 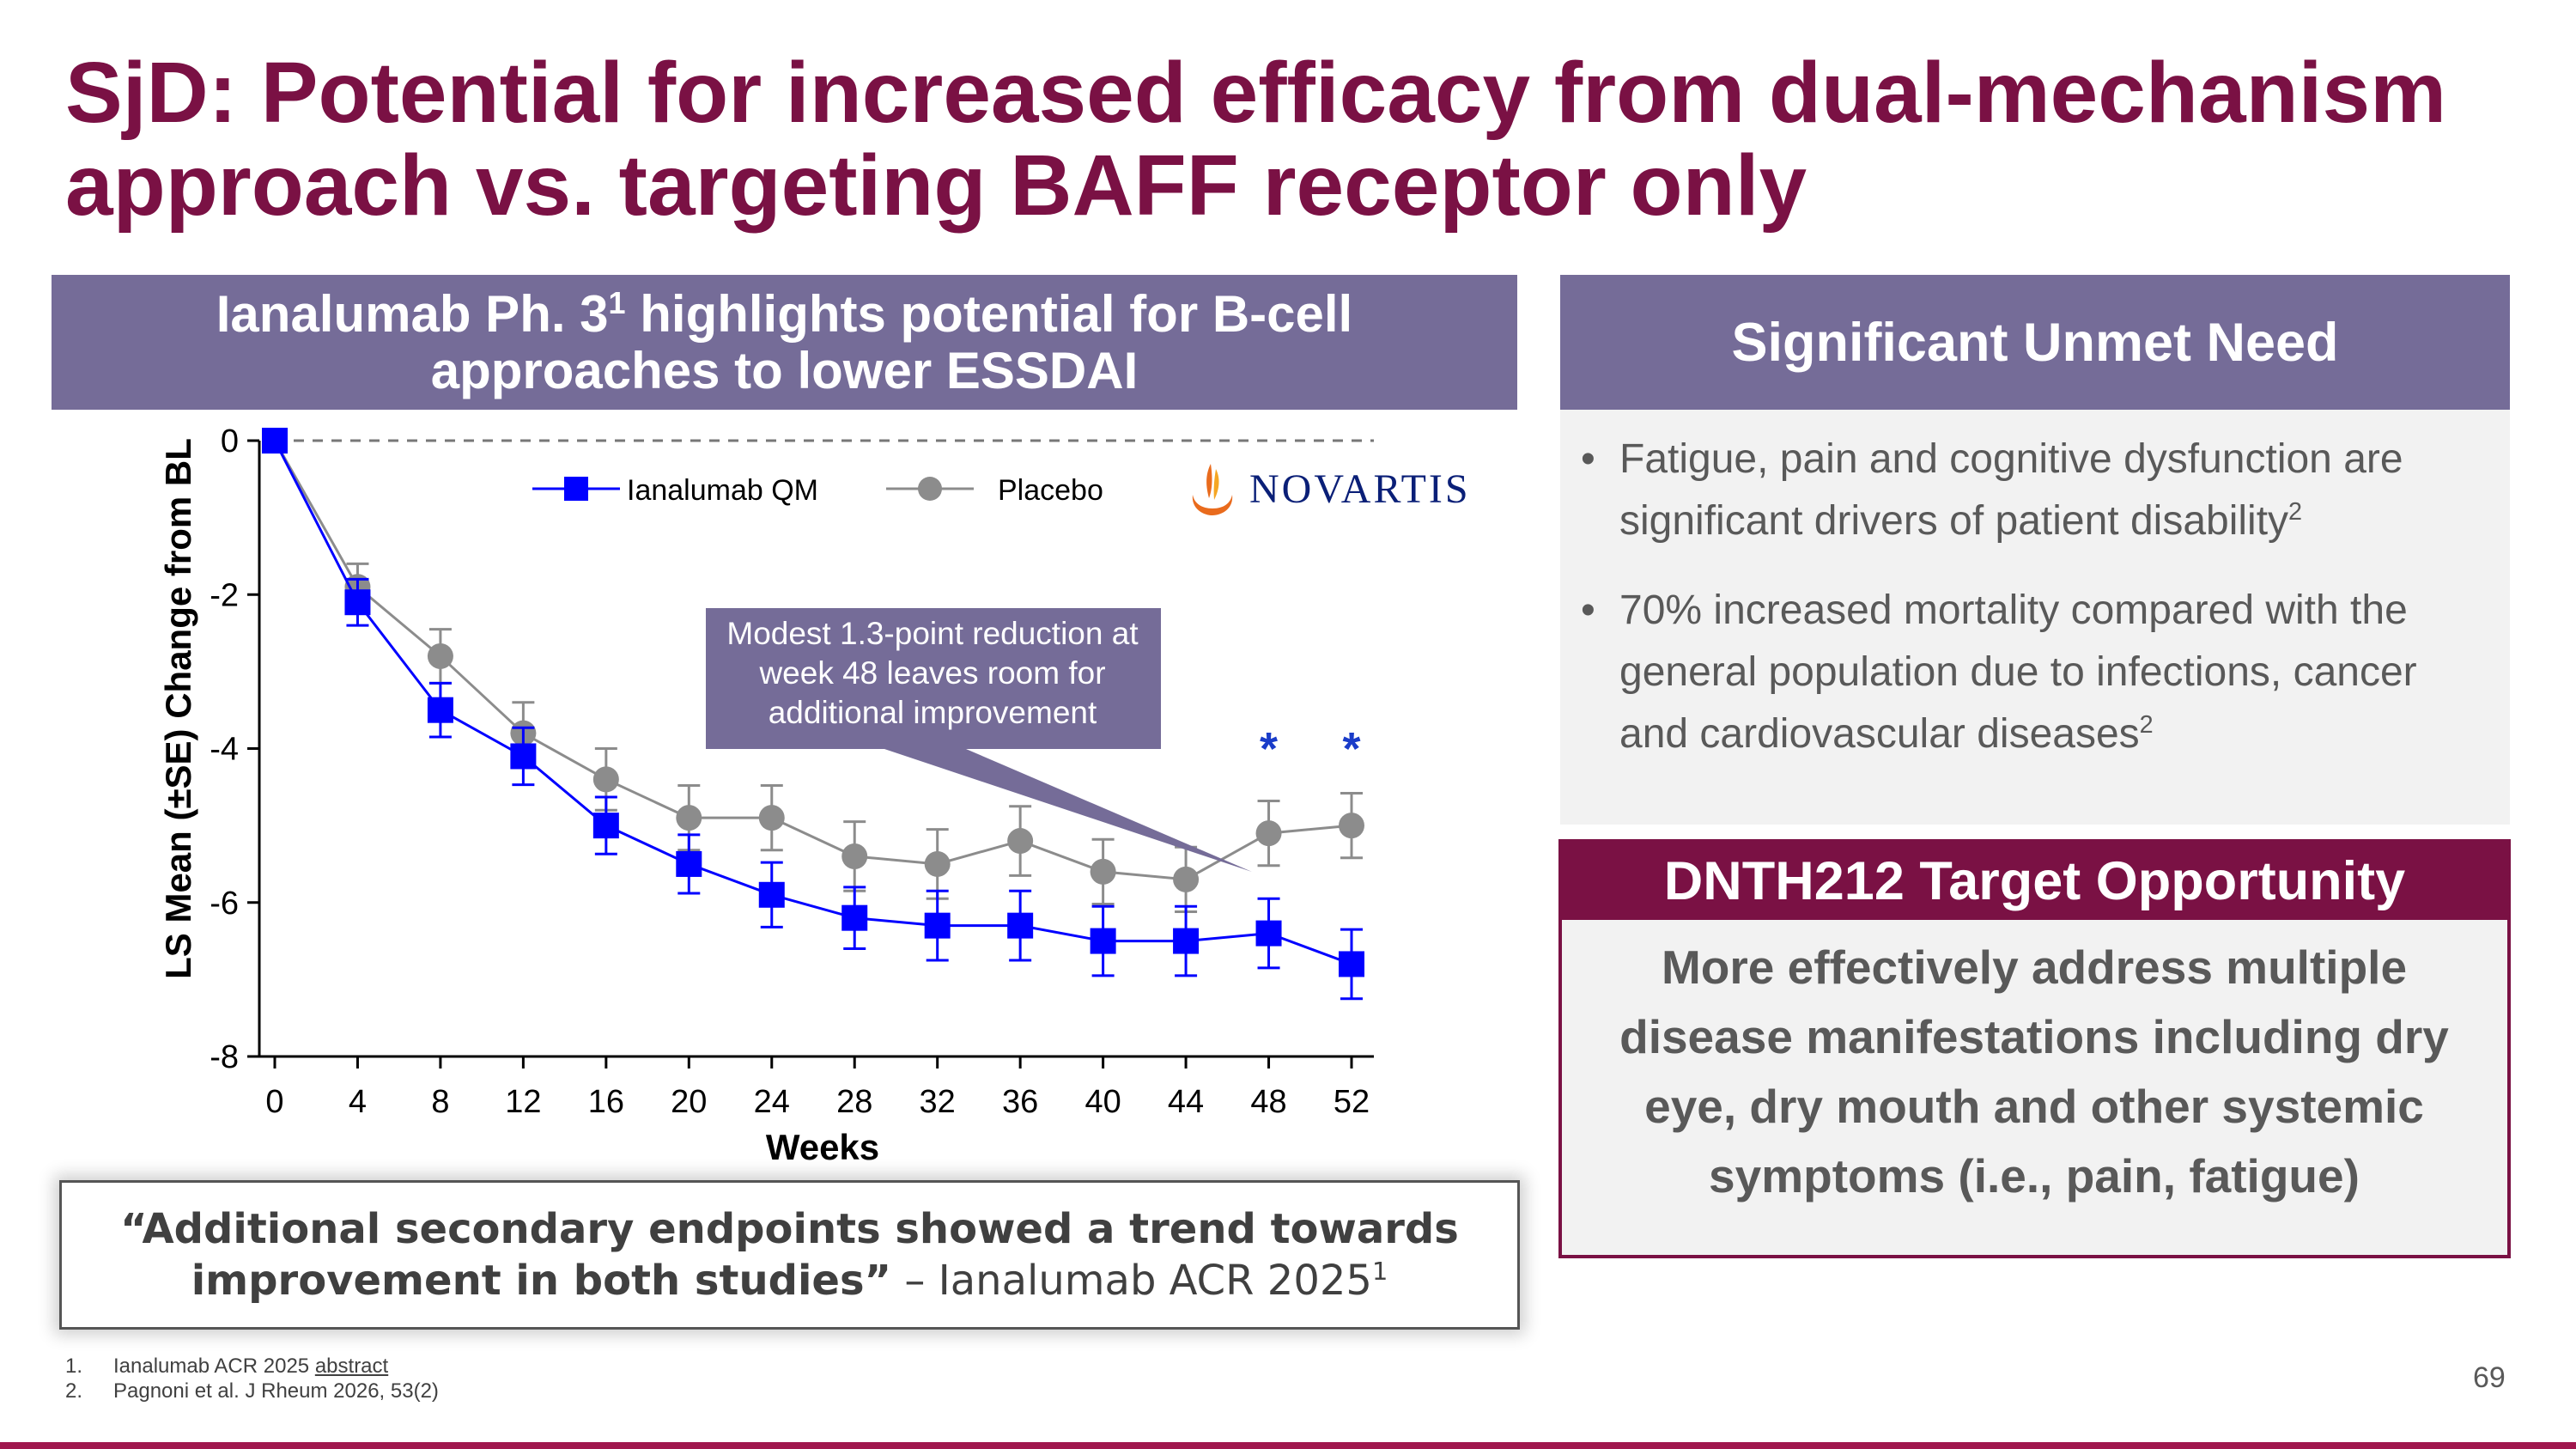 I want to click on footnote-1-text: Ianalumab ACR 2025, so click(x=214, y=1366).